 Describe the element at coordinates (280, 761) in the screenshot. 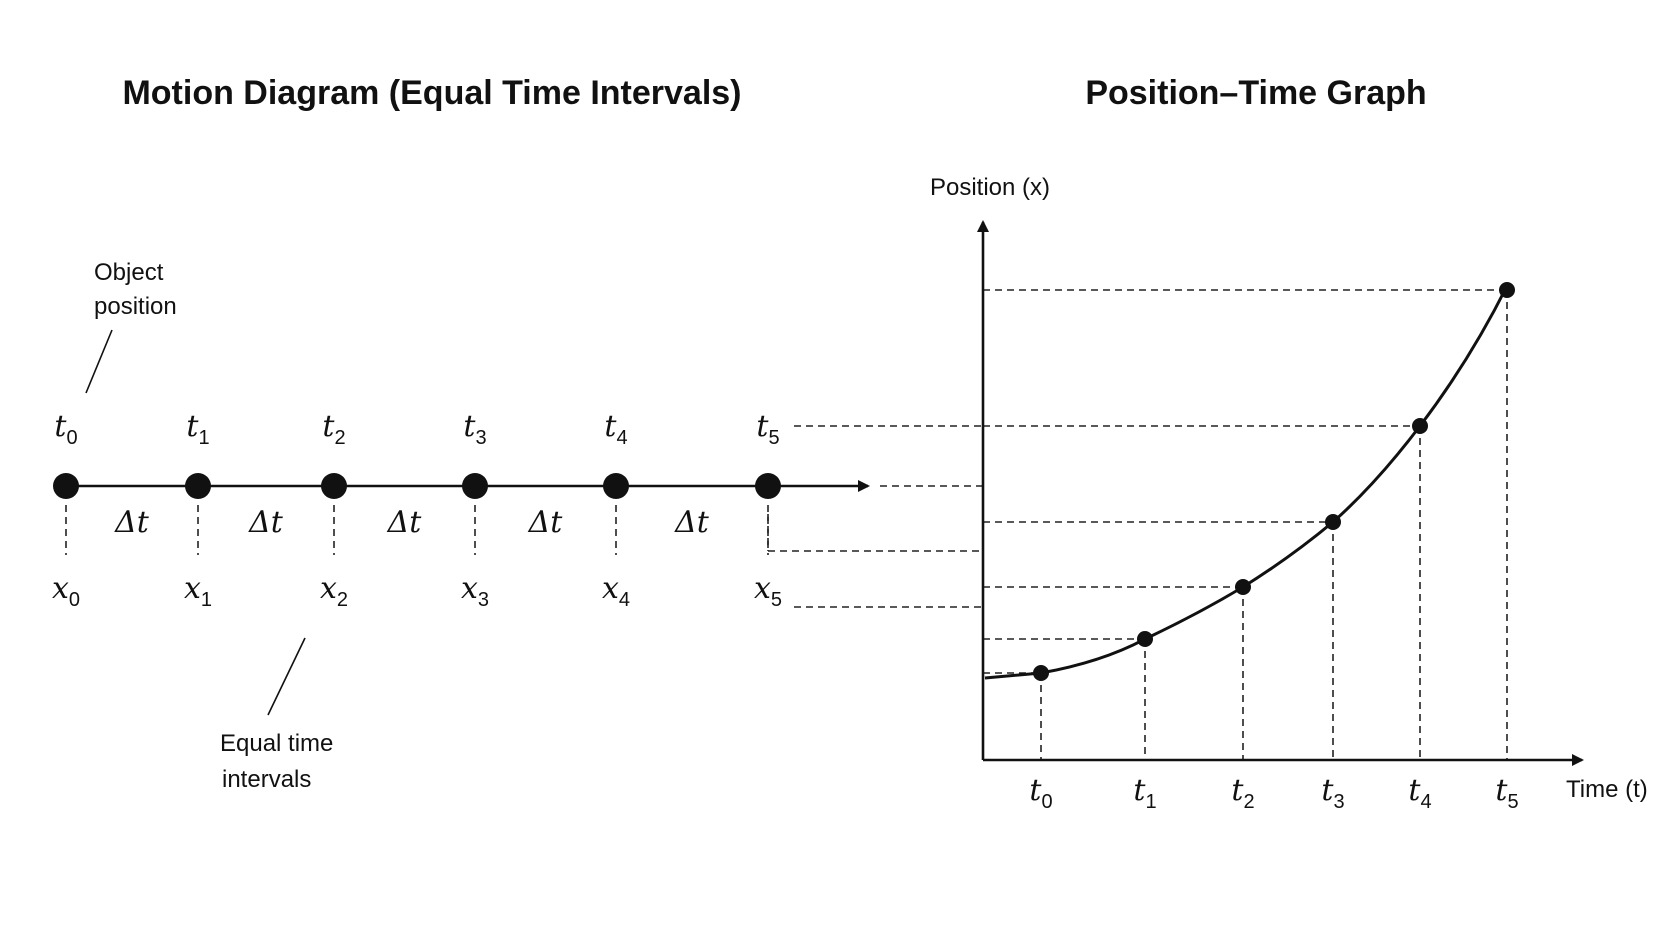

I see `equal-intervals-annotation: Equal time intervals` at that location.